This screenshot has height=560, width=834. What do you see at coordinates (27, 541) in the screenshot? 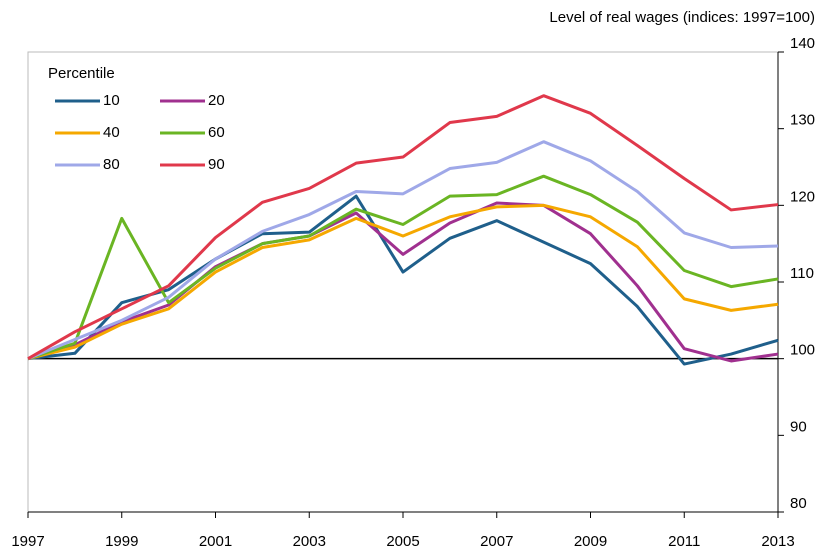
I see `x-tick-label: 1997` at bounding box center [27, 541].